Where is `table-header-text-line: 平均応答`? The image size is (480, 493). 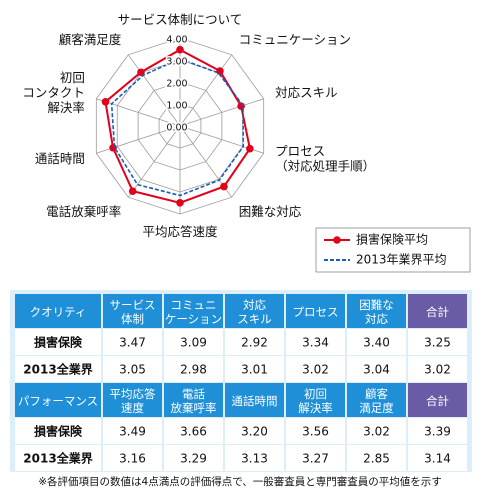 table-header-text-line: 平均応答 is located at coordinates (133, 394).